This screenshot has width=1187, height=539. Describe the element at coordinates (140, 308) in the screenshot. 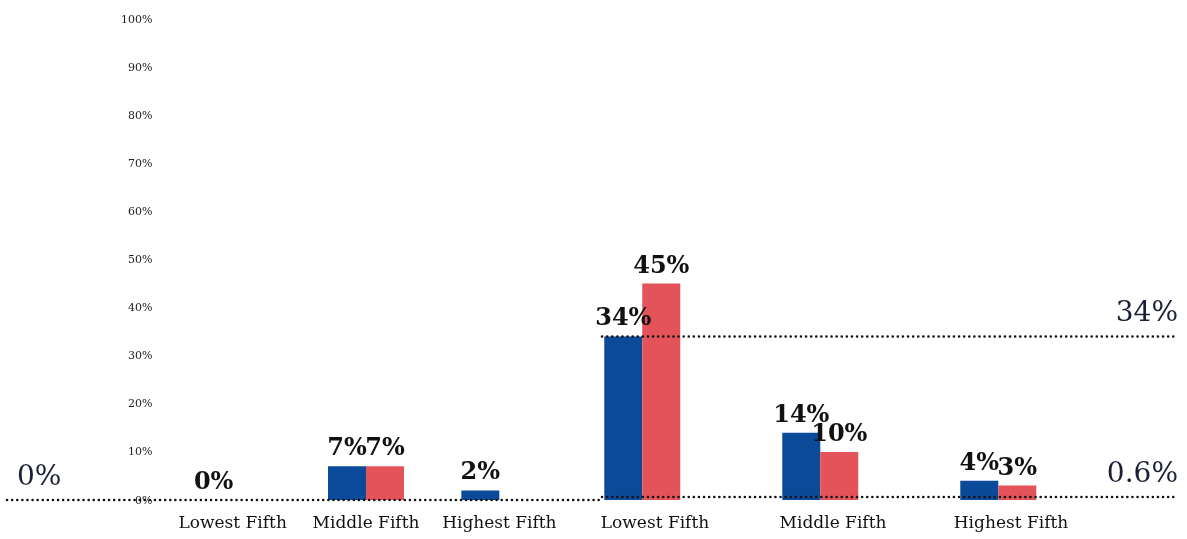

I see `y-tick-label: 40%` at that location.